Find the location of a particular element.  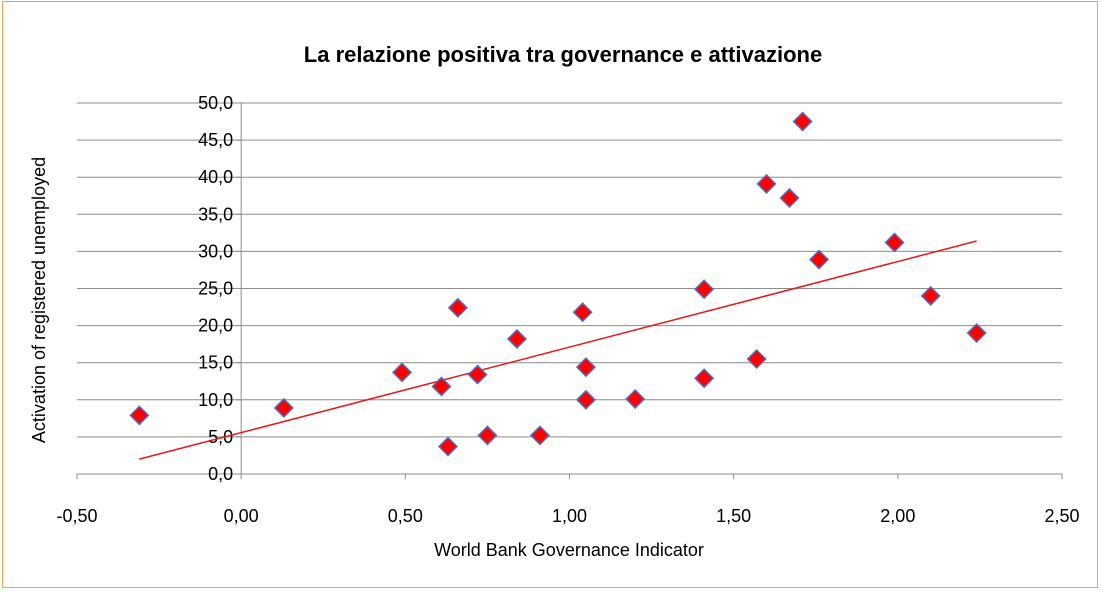

y-tick-label: 40,0 is located at coordinates (215, 177).